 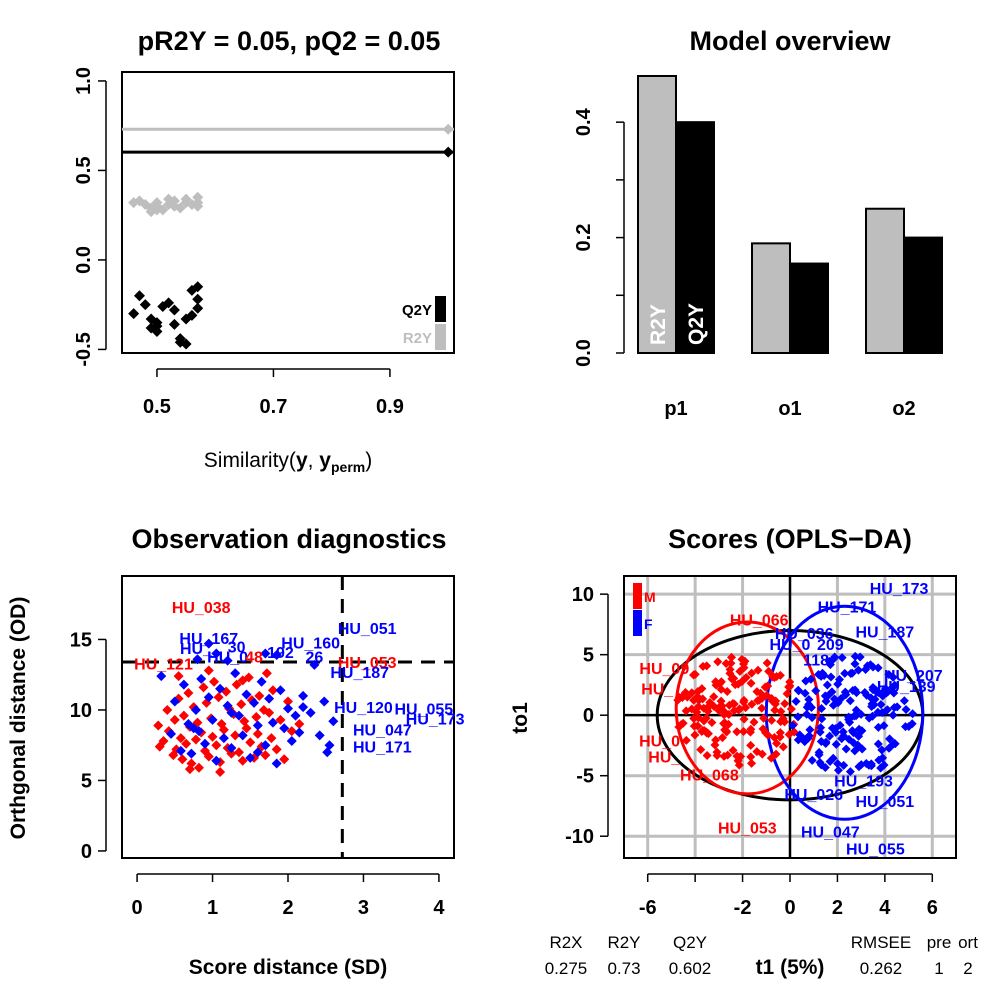 I want to click on score-label: HU_207, so click(x=913, y=676).